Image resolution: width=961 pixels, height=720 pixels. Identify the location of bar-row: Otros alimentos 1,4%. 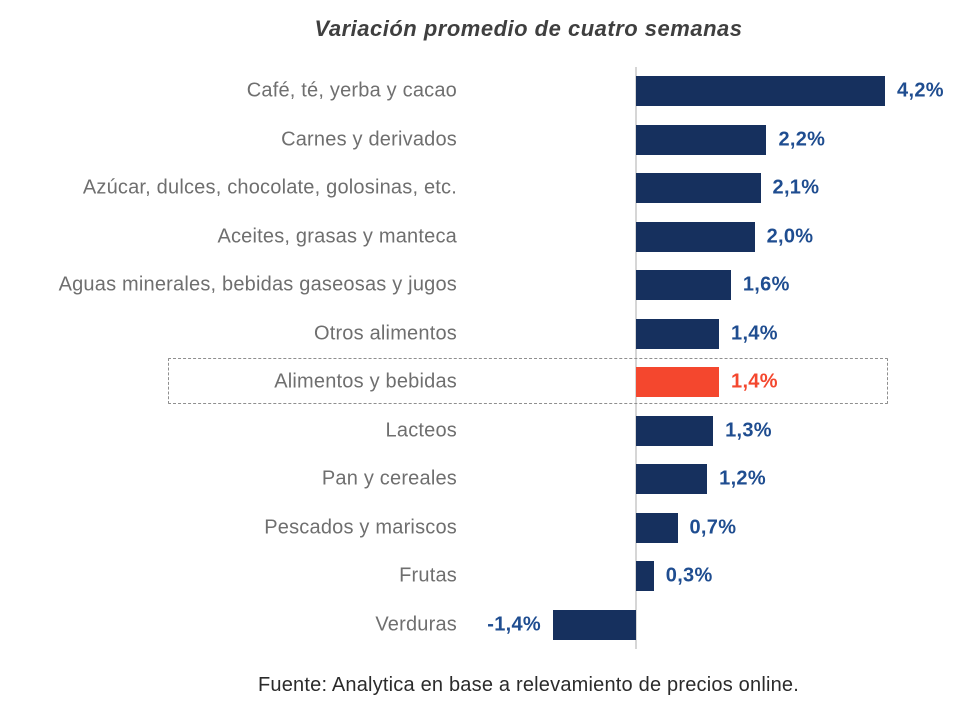
(480, 334).